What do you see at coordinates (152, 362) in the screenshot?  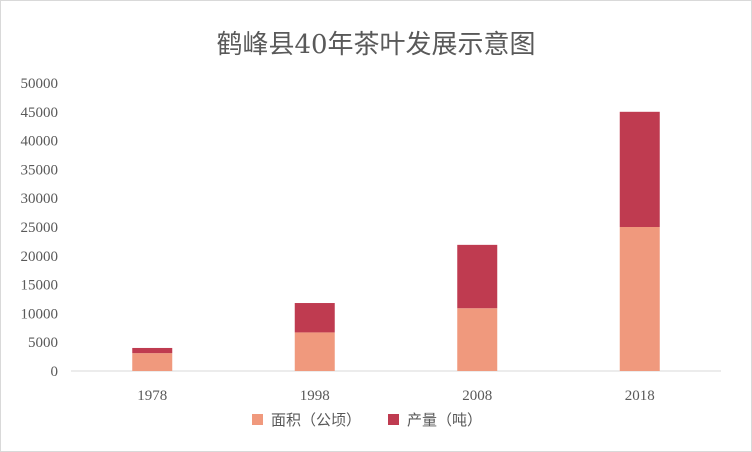 I see `bar-segment-series-1-1978` at bounding box center [152, 362].